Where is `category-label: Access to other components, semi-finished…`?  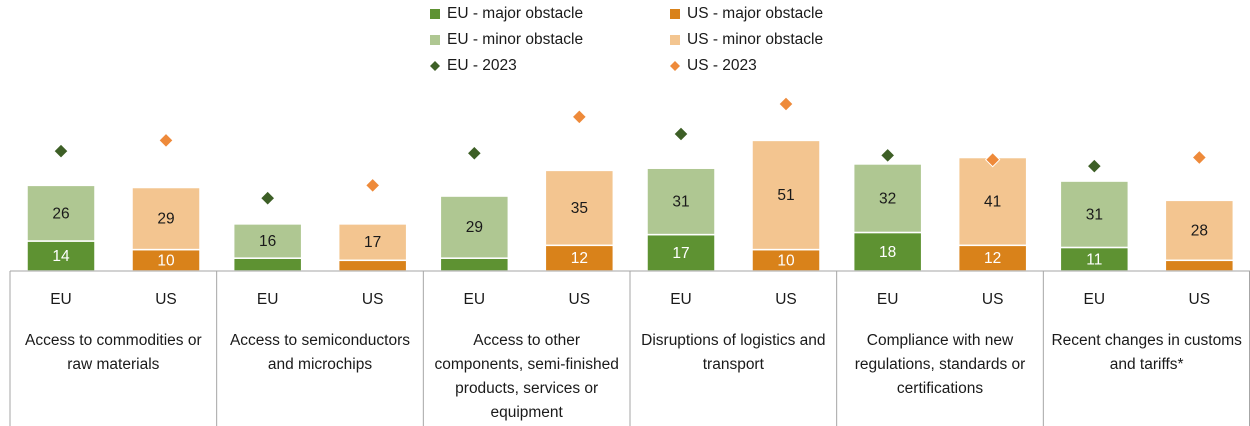
category-label: Access to other components, semi-finished… is located at coordinates (526, 376).